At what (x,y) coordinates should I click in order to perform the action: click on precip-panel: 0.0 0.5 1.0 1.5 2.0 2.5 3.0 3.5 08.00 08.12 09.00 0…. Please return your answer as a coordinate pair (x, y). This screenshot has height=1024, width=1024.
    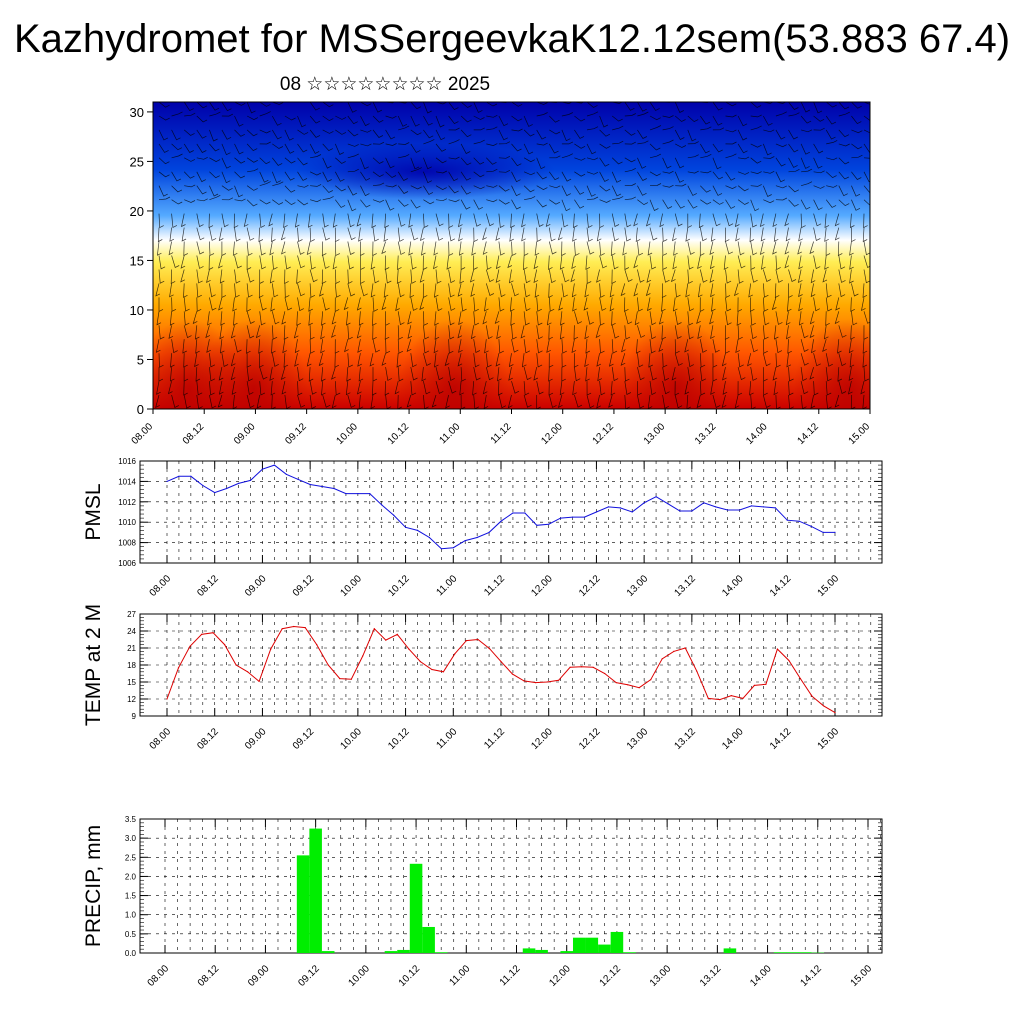
    Looking at the image, I should click on (482, 902).